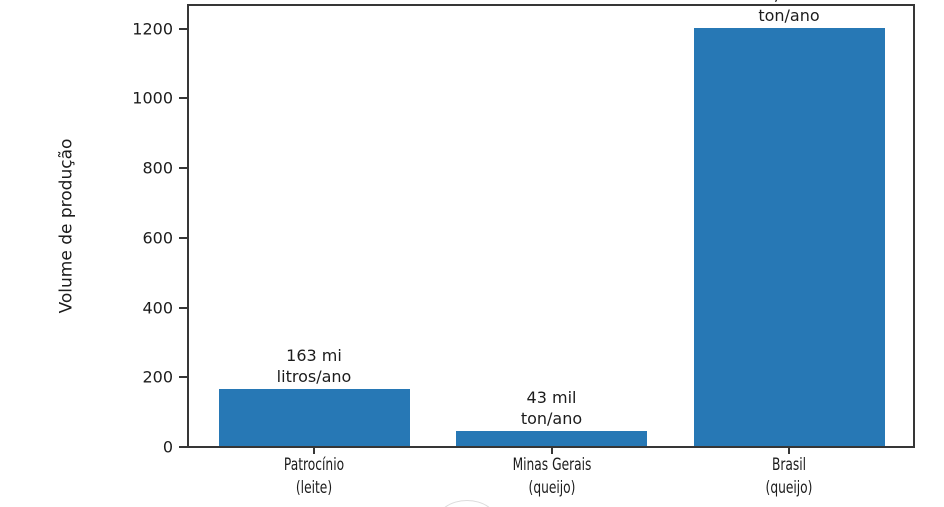 The width and height of the screenshot is (944, 507). What do you see at coordinates (789, 465) in the screenshot?
I see `category-line: Brasil` at bounding box center [789, 465].